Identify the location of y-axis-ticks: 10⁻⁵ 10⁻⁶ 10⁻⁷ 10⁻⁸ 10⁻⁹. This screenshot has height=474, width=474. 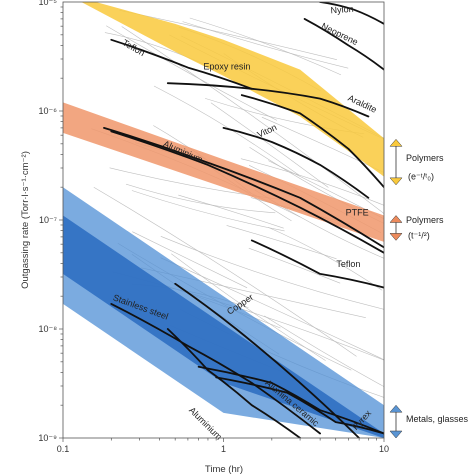
(50, 221).